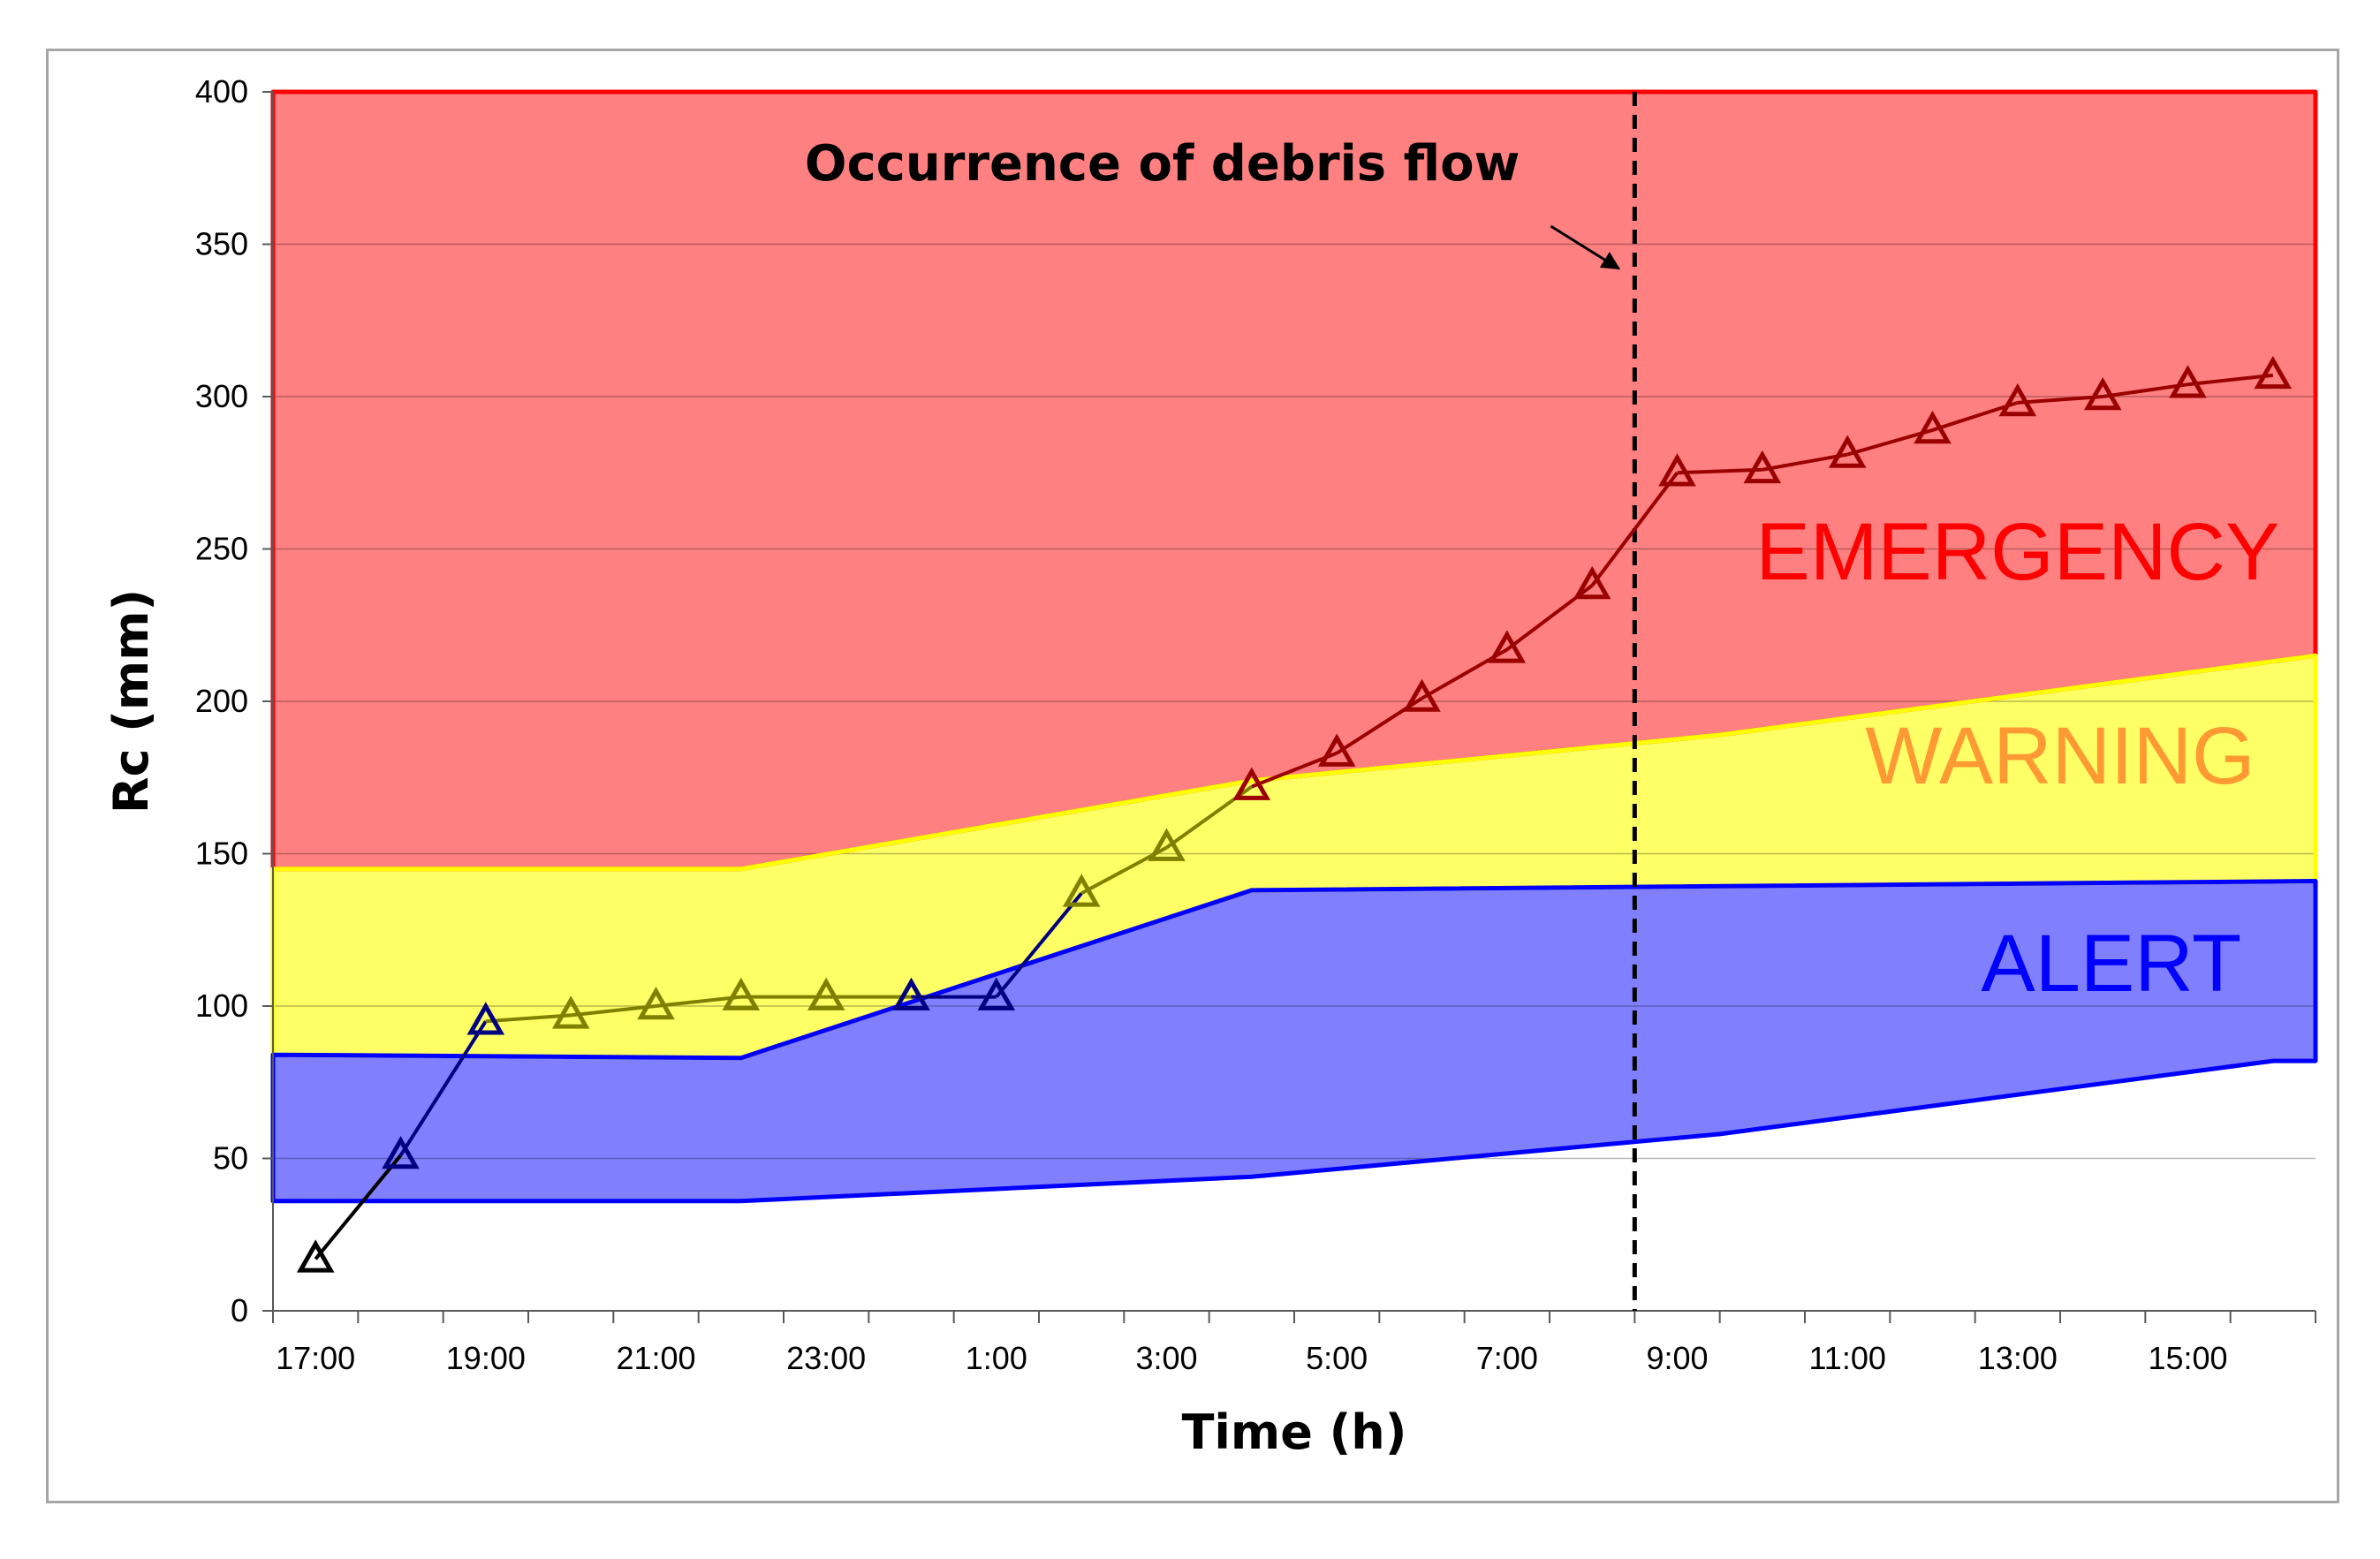  What do you see at coordinates (240, 1310) in the screenshot?
I see `y-tick-label: 0` at bounding box center [240, 1310].